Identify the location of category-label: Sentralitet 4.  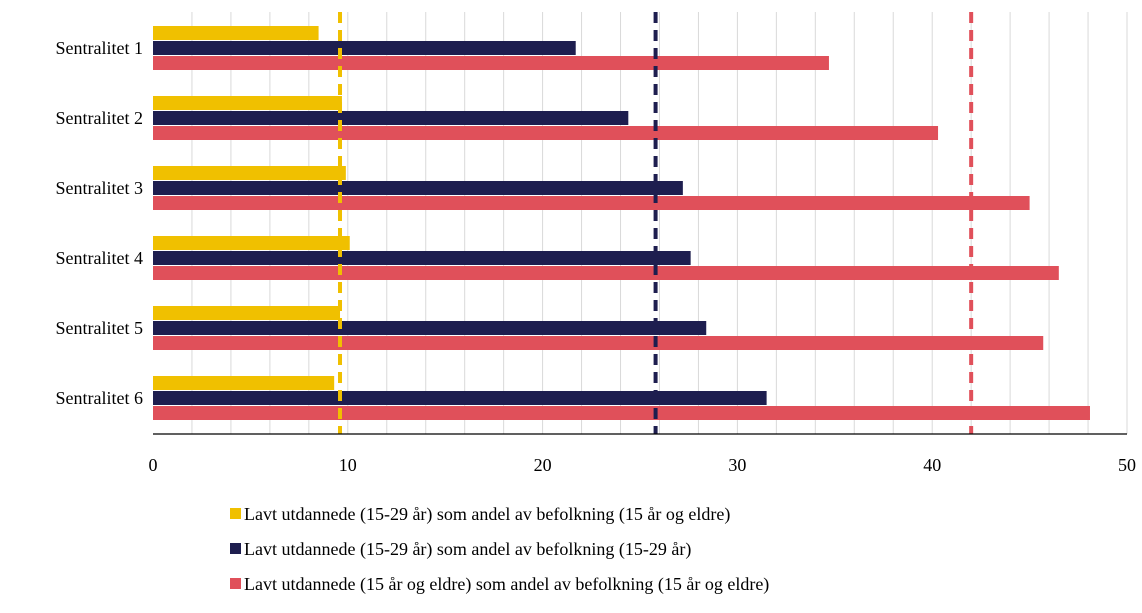
(99, 258).